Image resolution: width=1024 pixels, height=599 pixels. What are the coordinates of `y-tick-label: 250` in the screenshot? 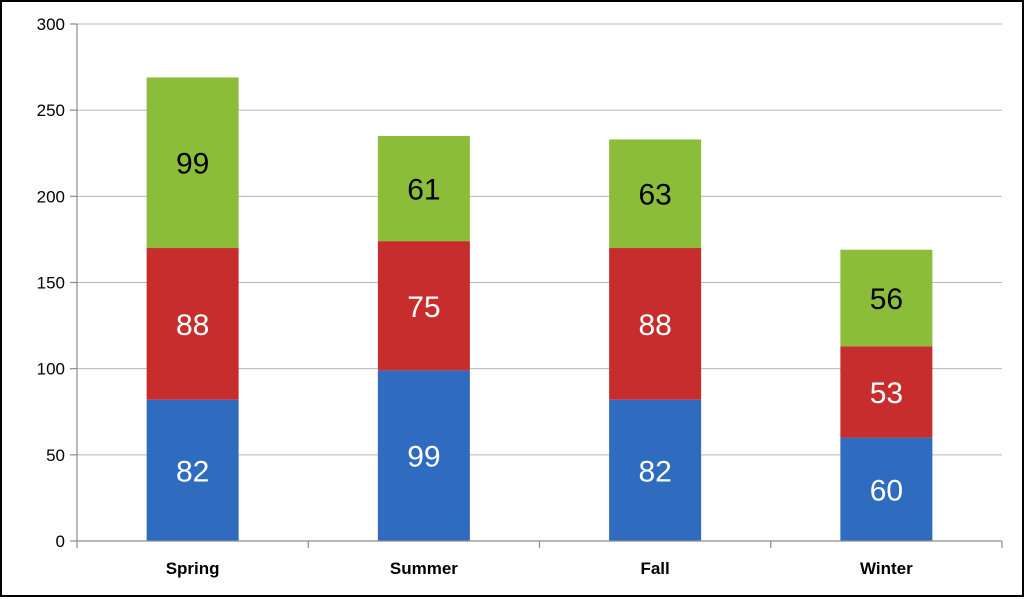 It's located at (51, 110).